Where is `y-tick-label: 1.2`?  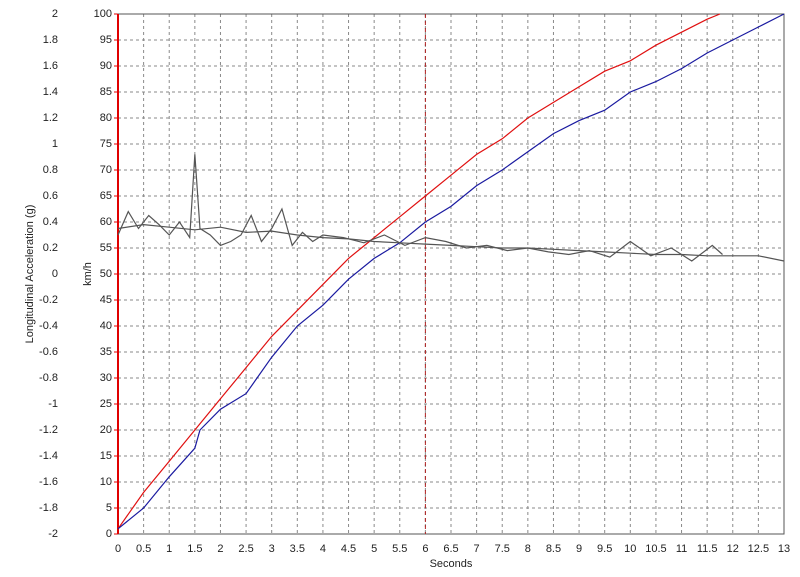
y-tick-label: 1.2 is located at coordinates (50, 118).